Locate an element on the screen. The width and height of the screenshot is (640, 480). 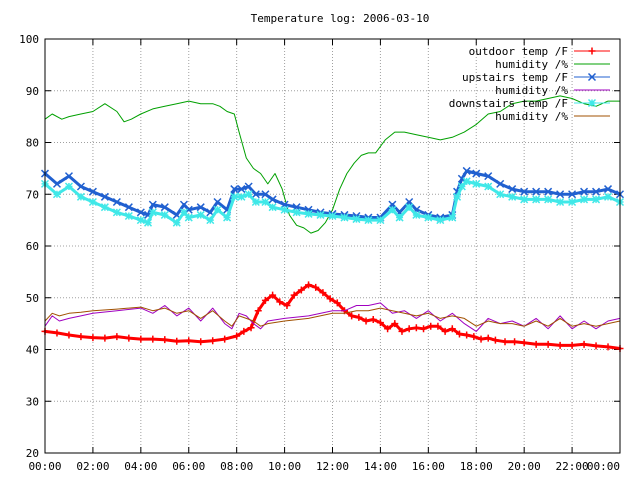
y-tick-label: 80 is located at coordinates (32, 143).